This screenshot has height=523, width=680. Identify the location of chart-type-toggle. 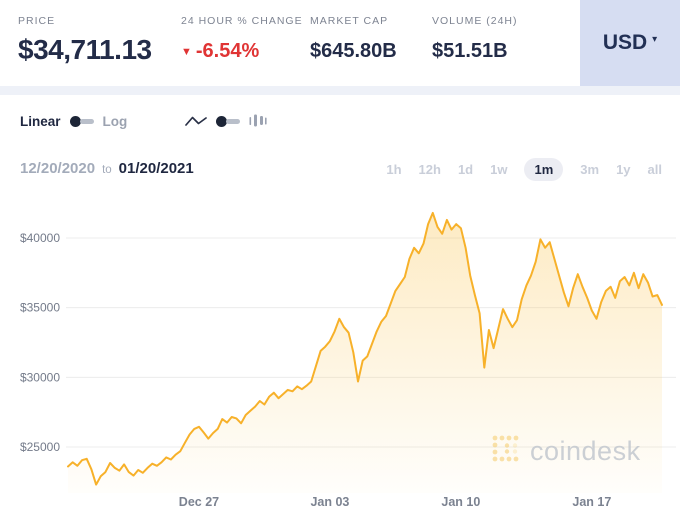
(226, 121).